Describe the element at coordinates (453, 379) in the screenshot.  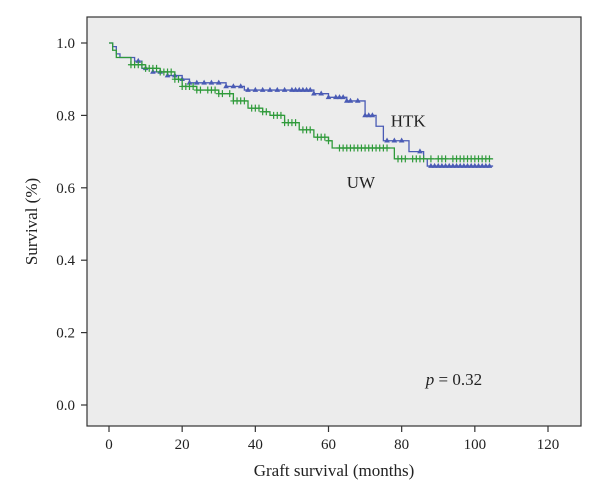
I see `p-value-annotation: p = 0.32` at that location.